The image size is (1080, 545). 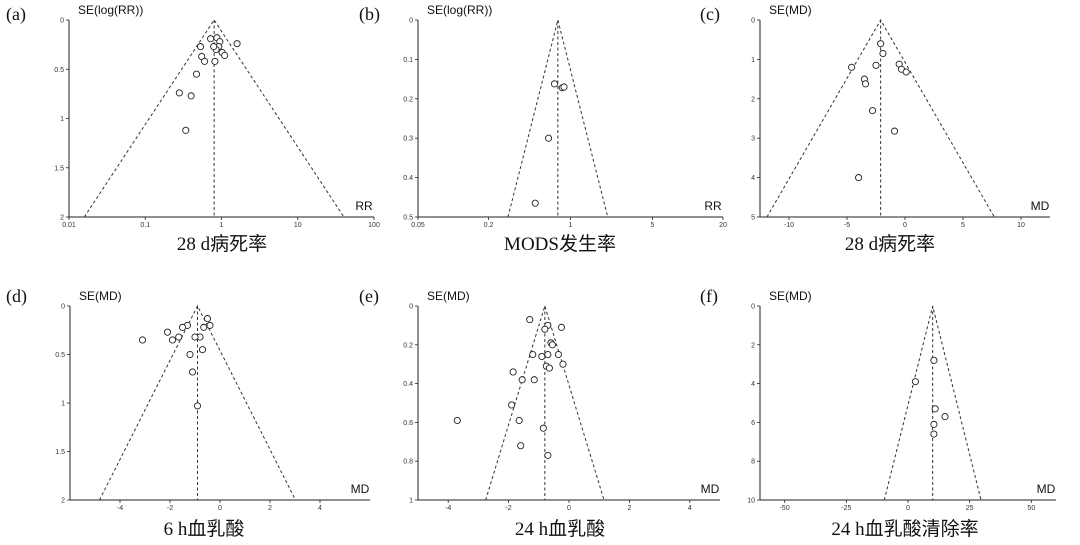 What do you see at coordinates (753, 218) in the screenshot?
I see `y-tick-label: 5` at bounding box center [753, 218].